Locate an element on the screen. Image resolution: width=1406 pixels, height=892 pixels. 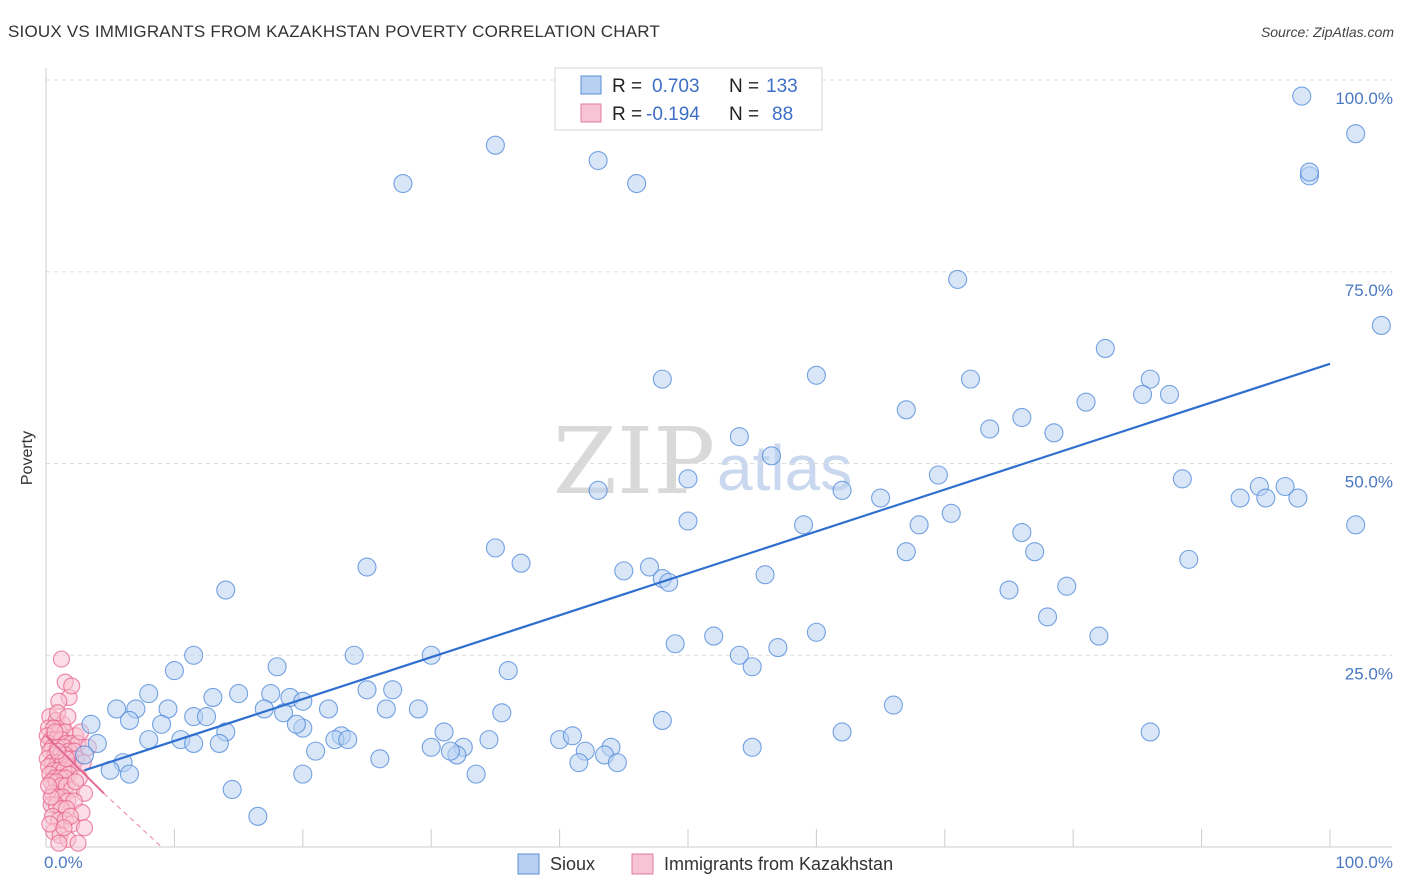
y-tick-labels: 25.0% 50.0% 75.0% 100.0% is located at coordinates (1364, 386).